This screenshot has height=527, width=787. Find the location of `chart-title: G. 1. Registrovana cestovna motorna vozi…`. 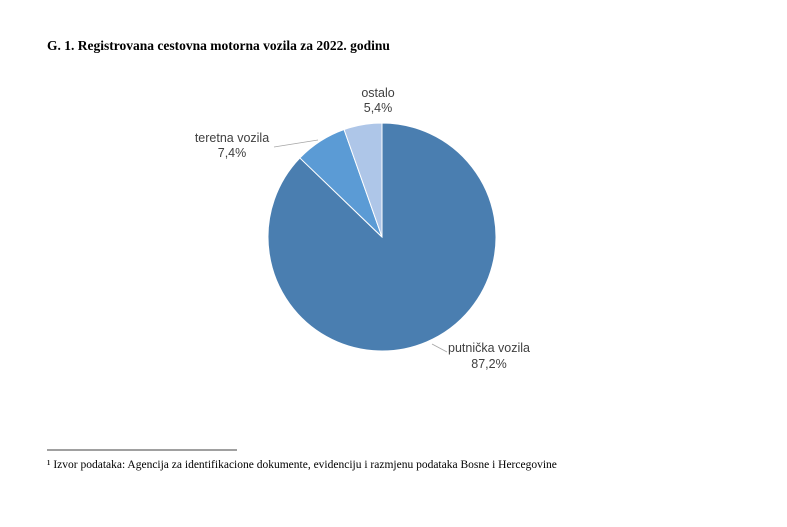

chart-title: G. 1. Registrovana cestovna motorna vozi… is located at coordinates (218, 45).